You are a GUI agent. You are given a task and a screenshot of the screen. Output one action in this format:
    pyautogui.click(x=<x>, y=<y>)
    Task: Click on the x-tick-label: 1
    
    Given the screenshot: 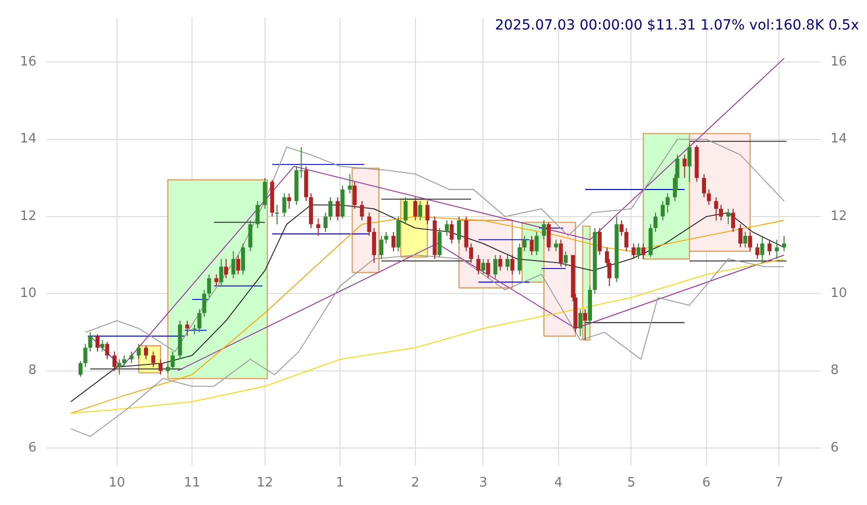 What is the action you would take?
    pyautogui.click(x=340, y=483)
    